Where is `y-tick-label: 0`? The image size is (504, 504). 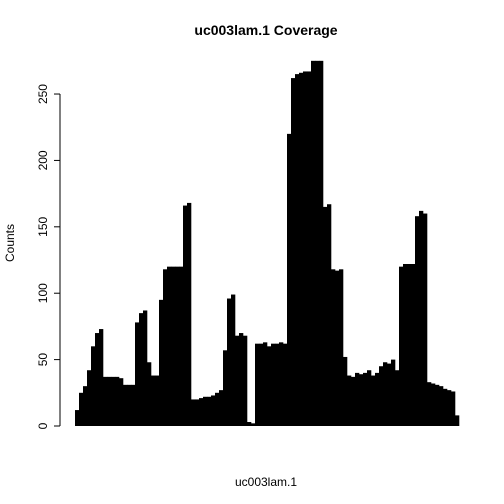
y-tick-label: 0 is located at coordinates (43, 425).